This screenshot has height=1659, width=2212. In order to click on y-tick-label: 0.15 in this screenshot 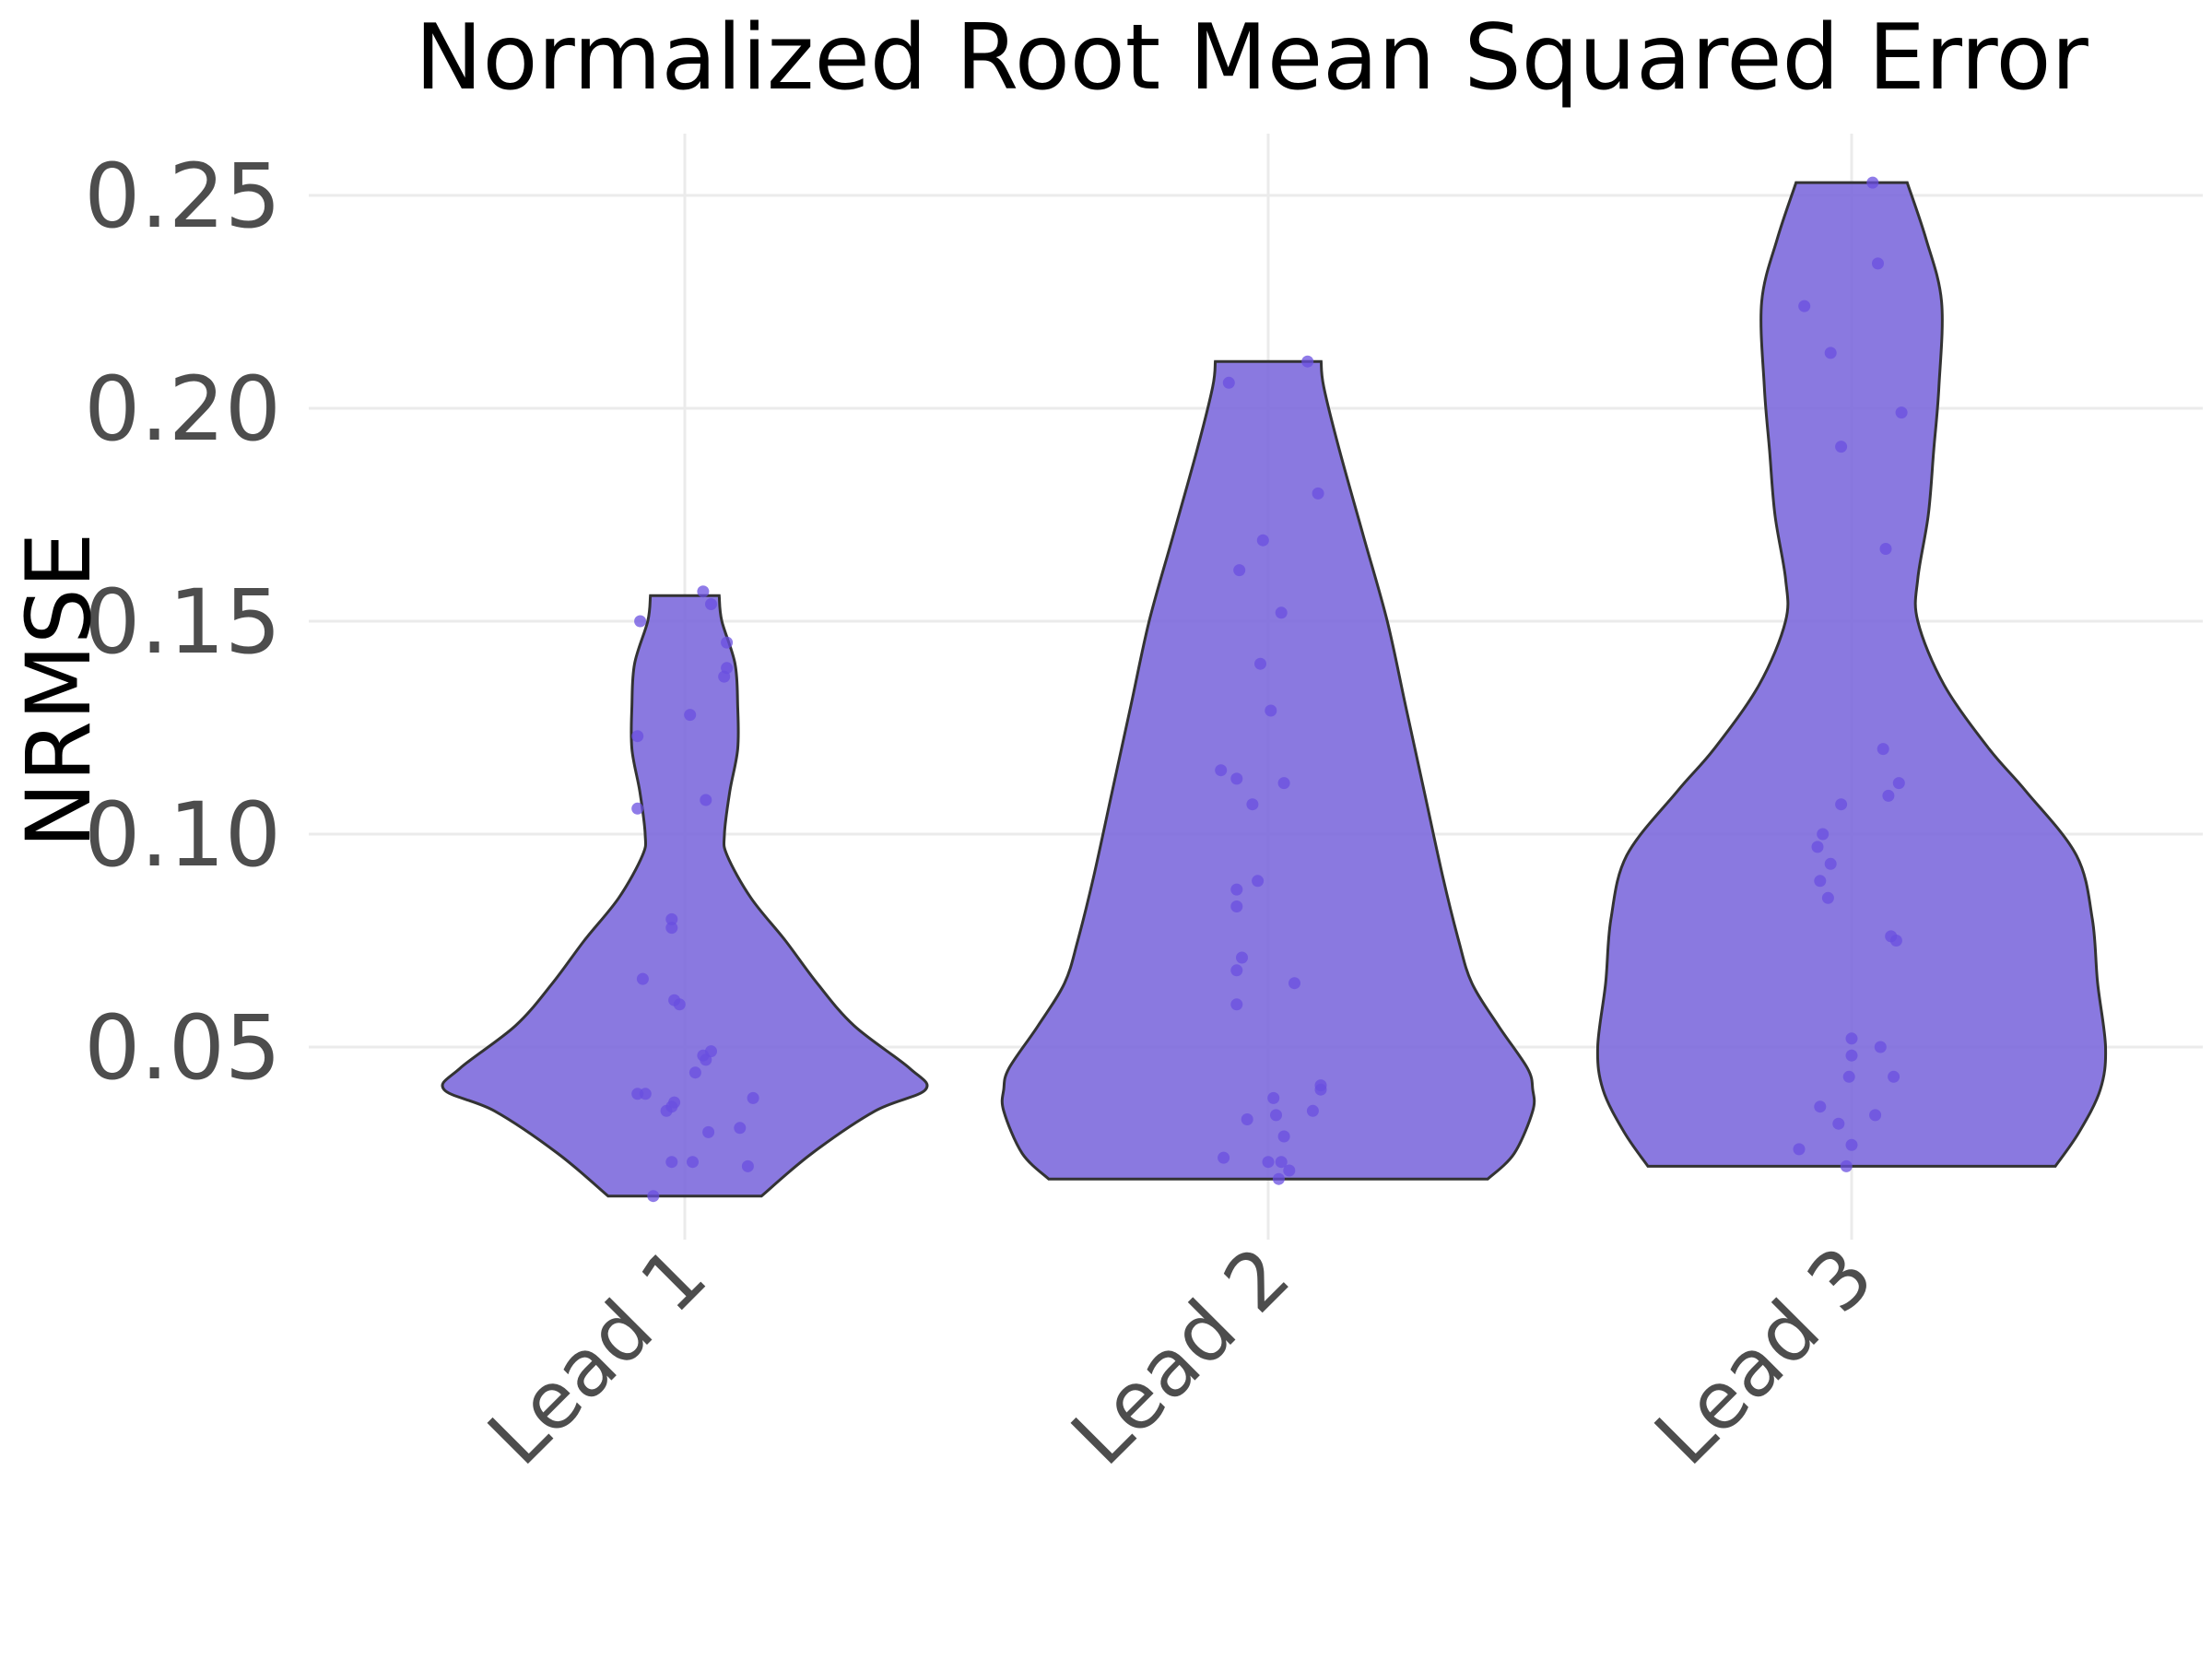, I will do `click(182, 622)`.